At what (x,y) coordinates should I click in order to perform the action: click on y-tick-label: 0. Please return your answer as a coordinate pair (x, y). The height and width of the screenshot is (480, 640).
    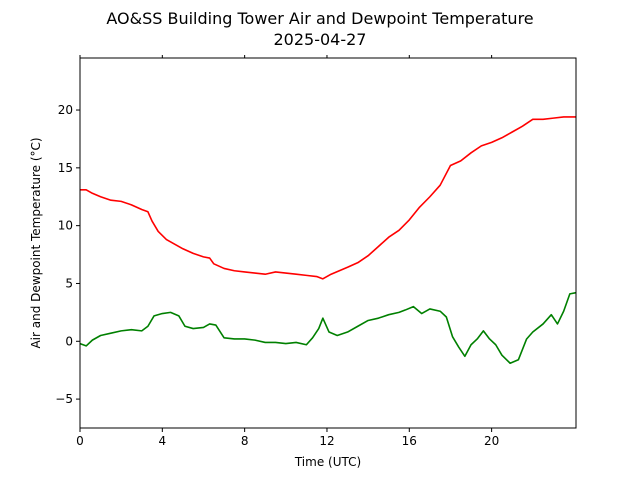
    Looking at the image, I should click on (69, 341).